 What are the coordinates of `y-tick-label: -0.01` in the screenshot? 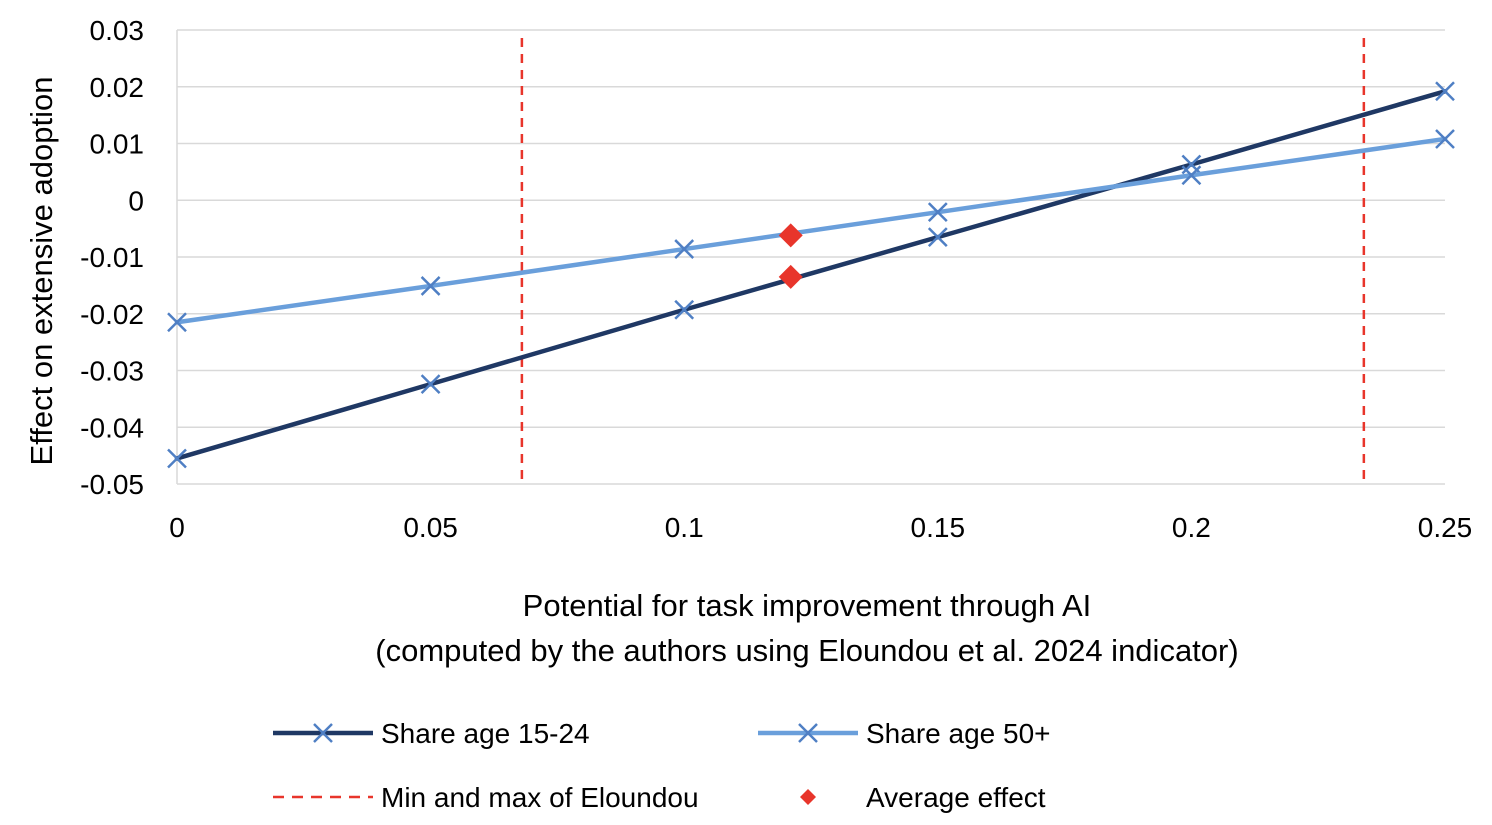 It's located at (112, 257).